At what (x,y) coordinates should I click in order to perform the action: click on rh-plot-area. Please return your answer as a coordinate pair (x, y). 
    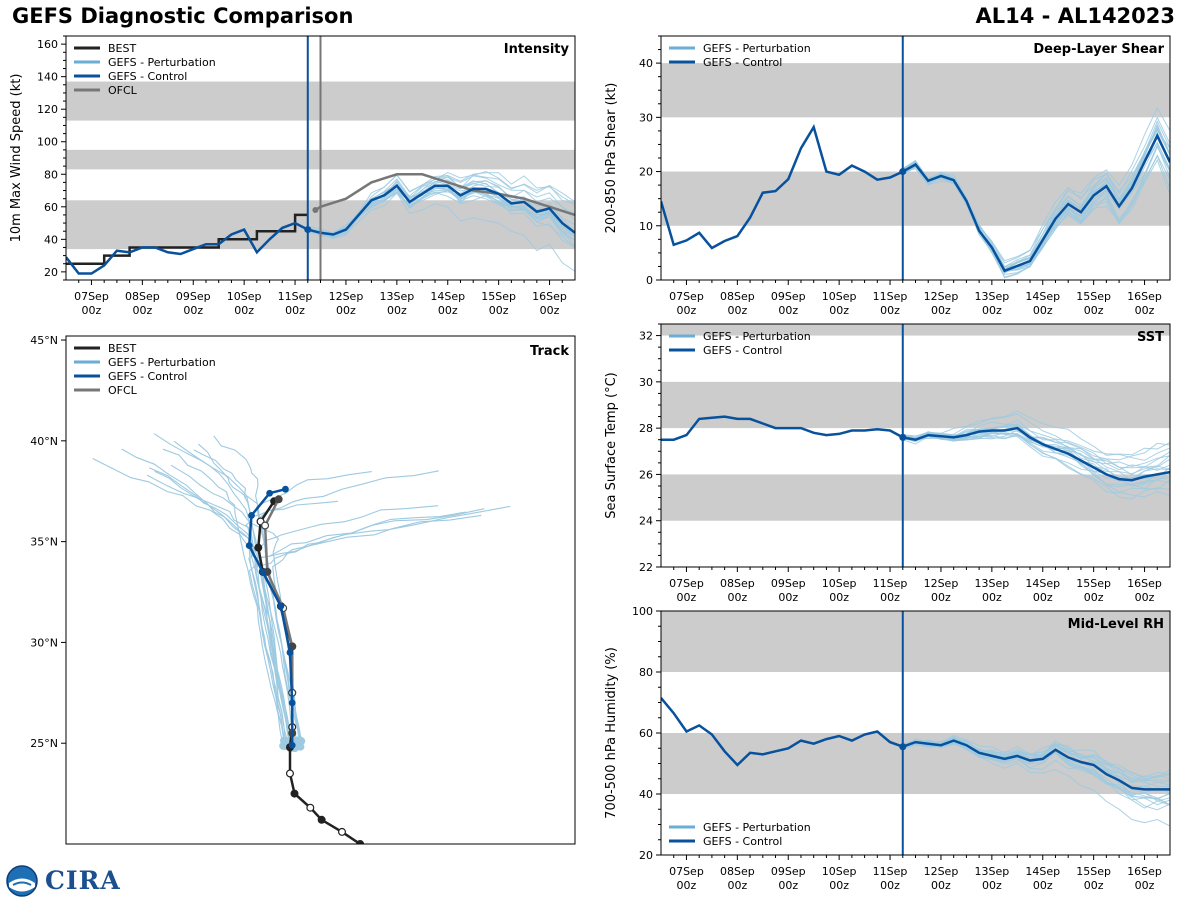
    Looking at the image, I should click on (915, 762).